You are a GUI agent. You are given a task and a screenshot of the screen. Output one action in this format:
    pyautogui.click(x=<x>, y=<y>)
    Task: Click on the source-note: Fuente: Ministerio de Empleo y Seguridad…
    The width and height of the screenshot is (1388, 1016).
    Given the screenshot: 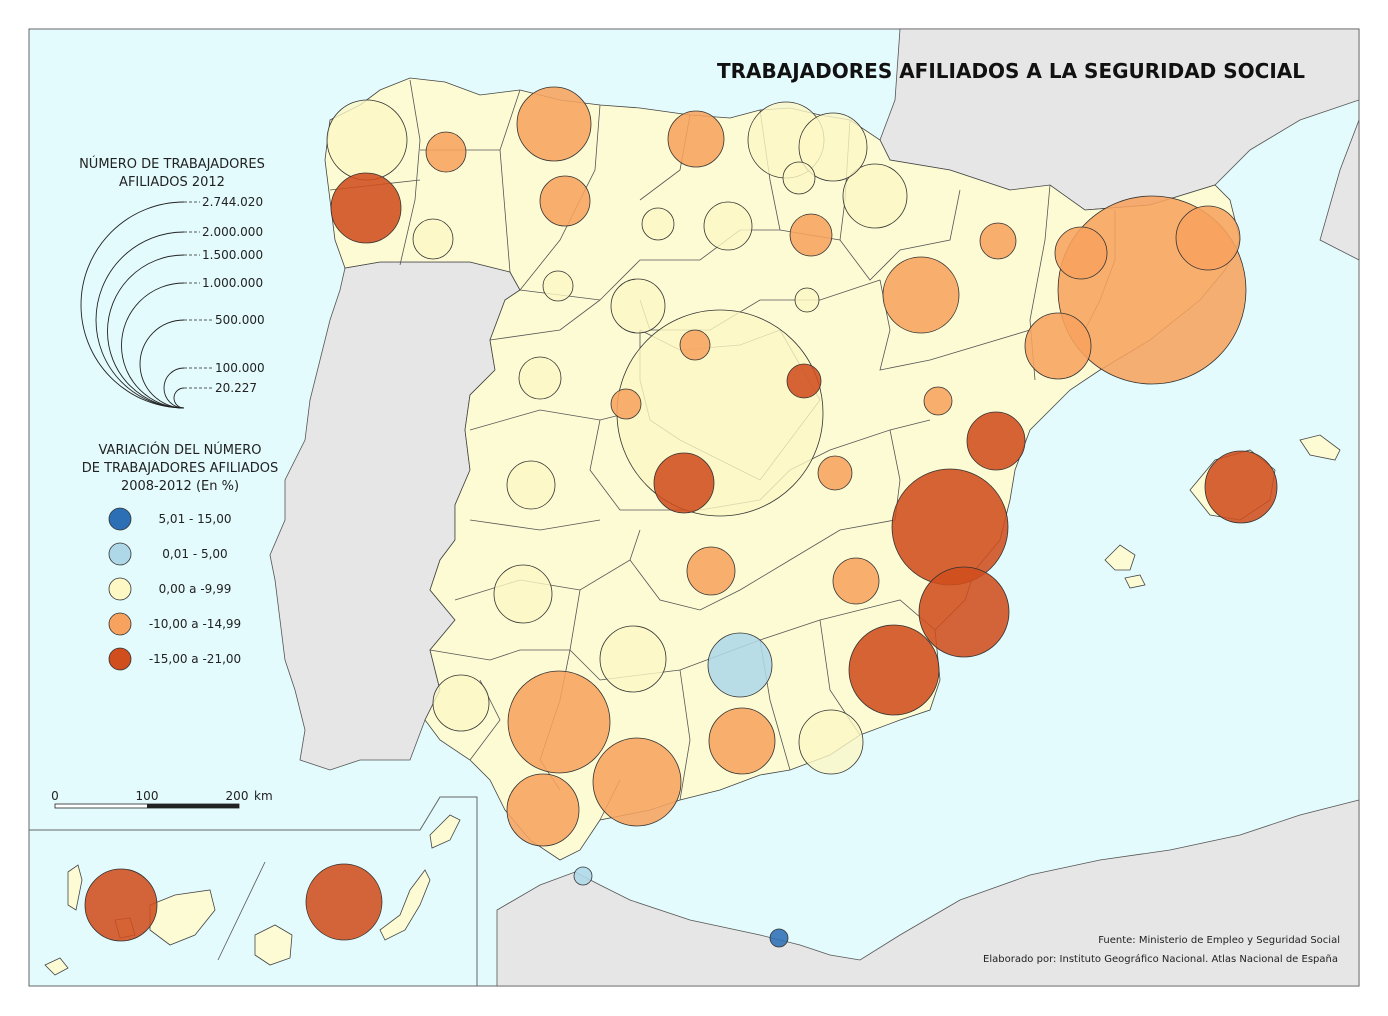 What is the action you would take?
    pyautogui.click(x=1219, y=940)
    